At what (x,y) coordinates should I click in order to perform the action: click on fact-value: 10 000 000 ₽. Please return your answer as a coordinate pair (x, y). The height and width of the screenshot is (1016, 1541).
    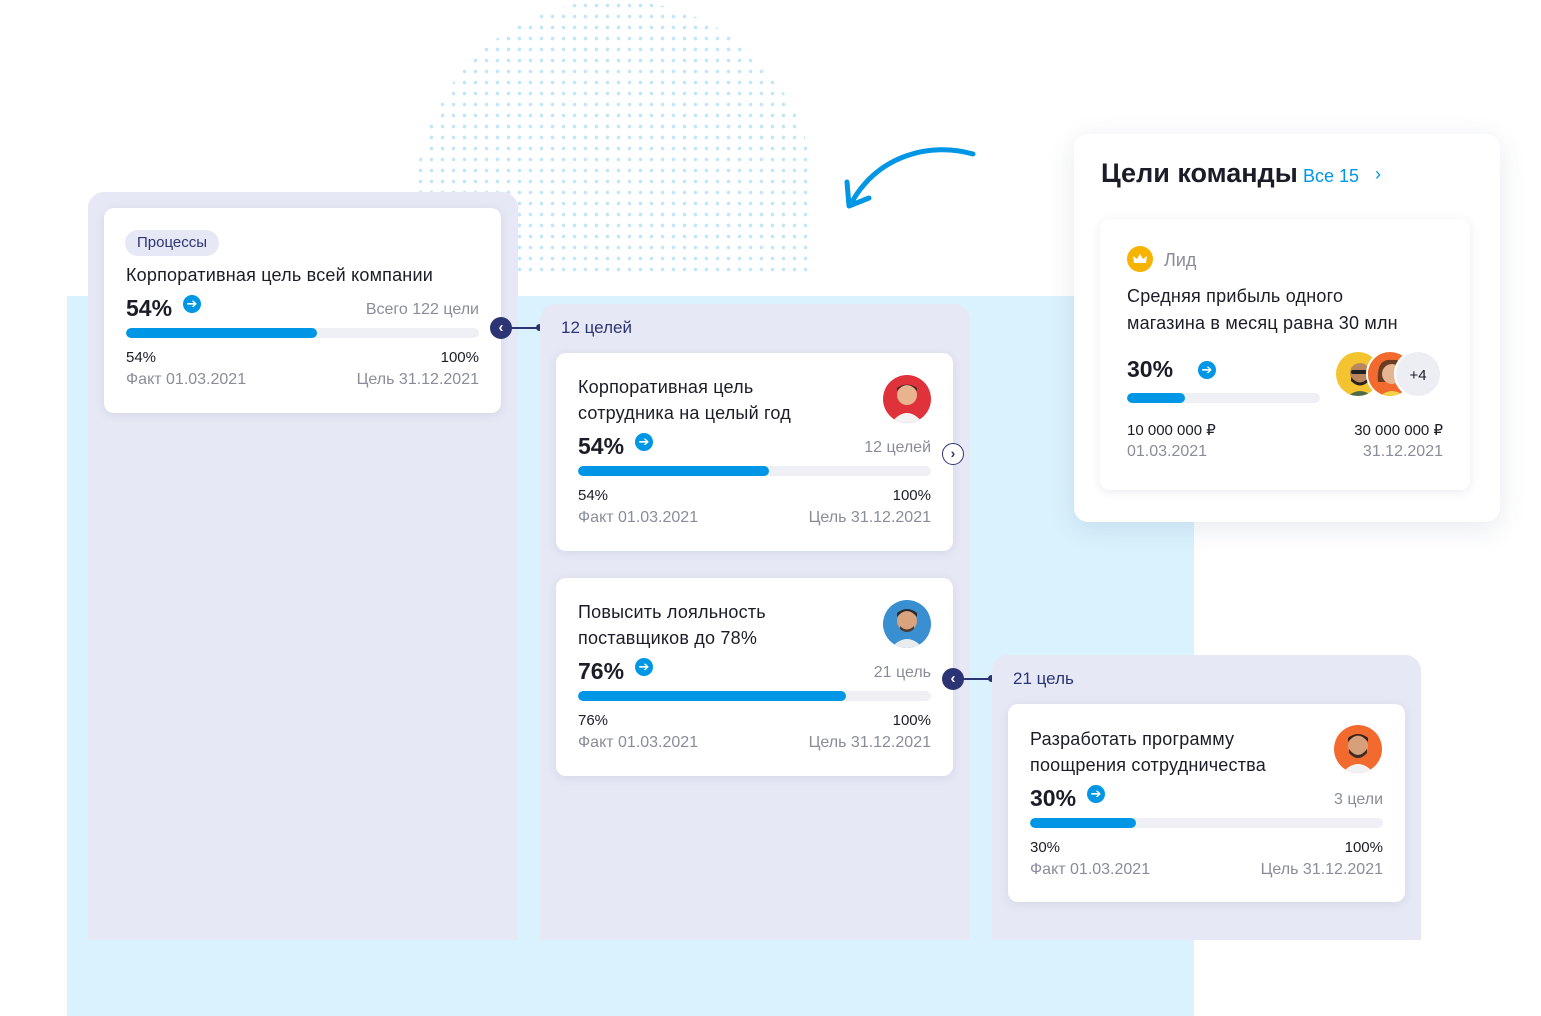
    Looking at the image, I should click on (1171, 430).